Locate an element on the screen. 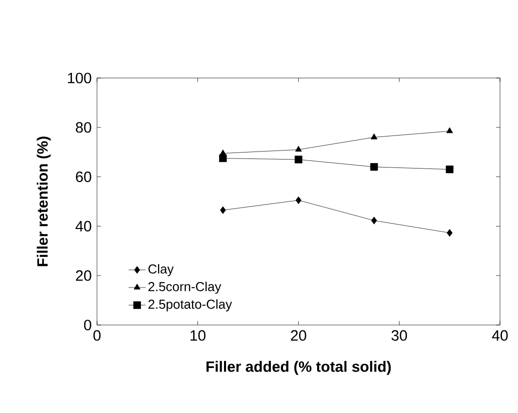 This screenshot has height=413, width=518. legend-label: 2.5corn-Clay is located at coordinates (185, 288).